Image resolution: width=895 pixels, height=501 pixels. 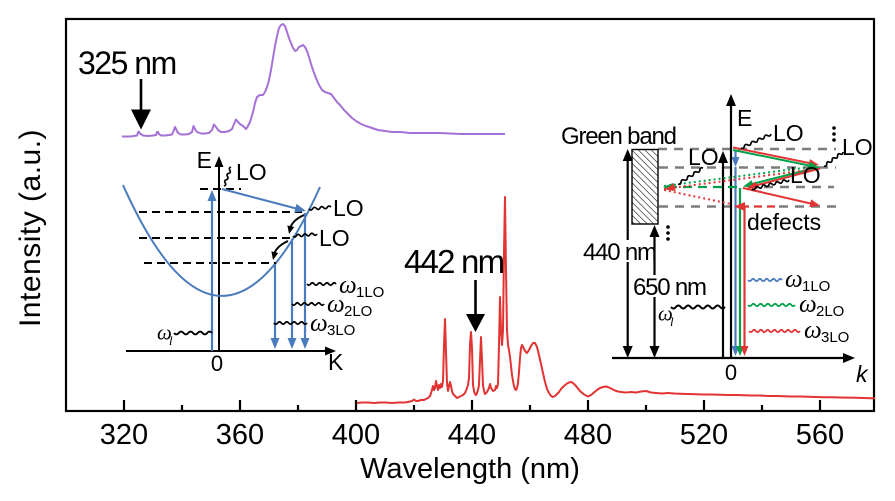 What do you see at coordinates (588, 435) in the screenshot?
I see `svg-text: 480` at bounding box center [588, 435].